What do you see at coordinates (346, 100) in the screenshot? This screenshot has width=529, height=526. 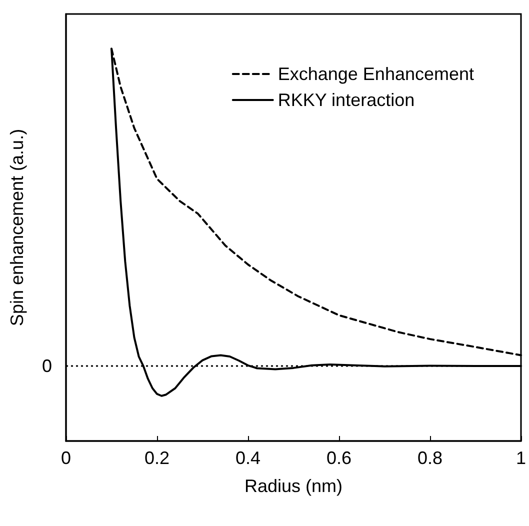 I see `legend-label: RKKY interaction` at bounding box center [346, 100].